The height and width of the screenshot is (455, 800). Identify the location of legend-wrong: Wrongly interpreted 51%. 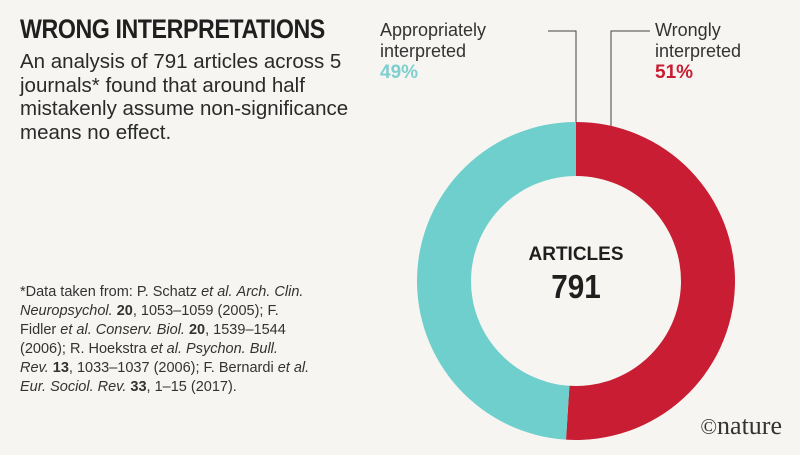
(698, 51).